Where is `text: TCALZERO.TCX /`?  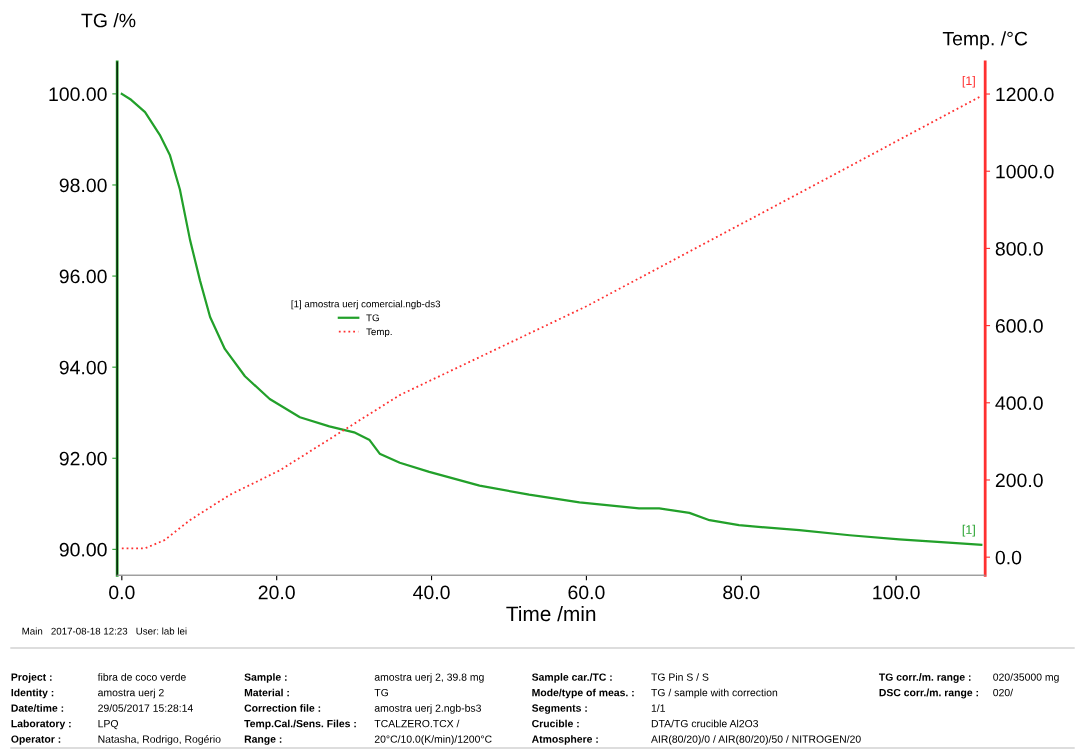 text: TCALZERO.TCX / is located at coordinates (417, 723).